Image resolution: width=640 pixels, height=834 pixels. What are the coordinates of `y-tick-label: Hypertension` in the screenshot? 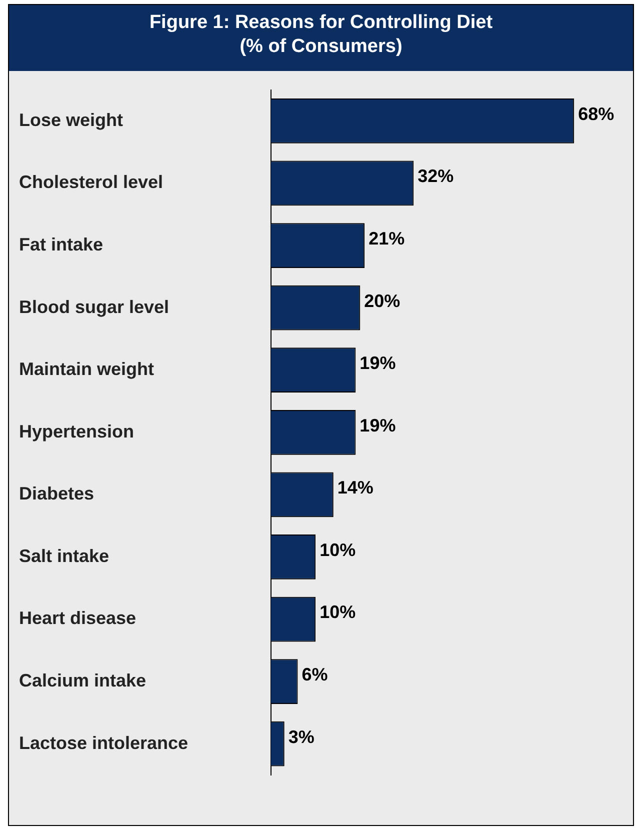 It's located at (76, 431).